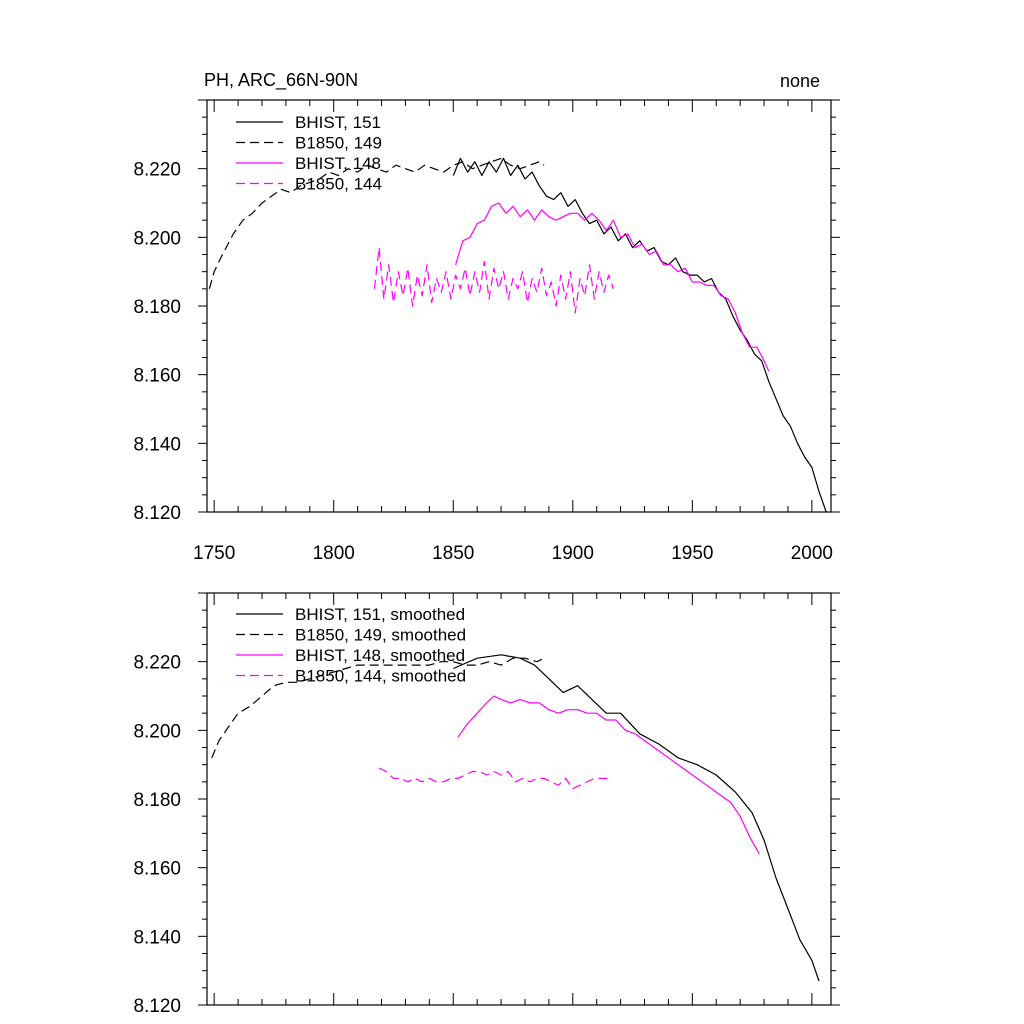  Describe the element at coordinates (453, 553) in the screenshot. I see `x-tick-label: 1850` at that location.